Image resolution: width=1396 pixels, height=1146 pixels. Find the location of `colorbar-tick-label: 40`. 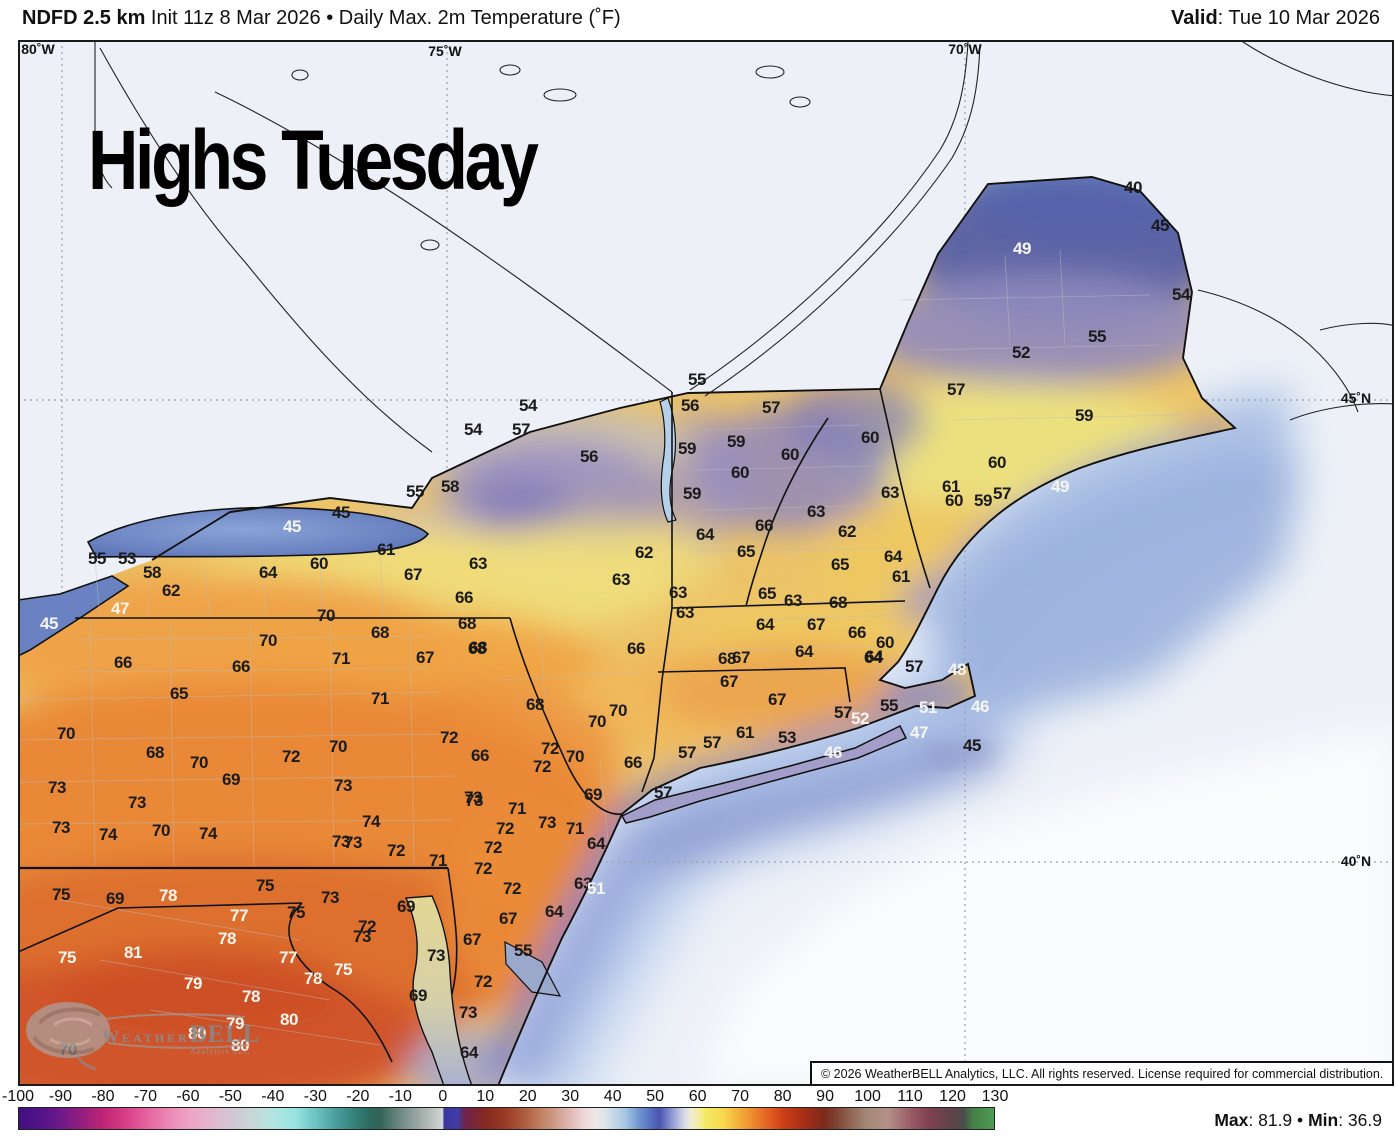

colorbar-tick-label: 40 is located at coordinates (612, 1096).